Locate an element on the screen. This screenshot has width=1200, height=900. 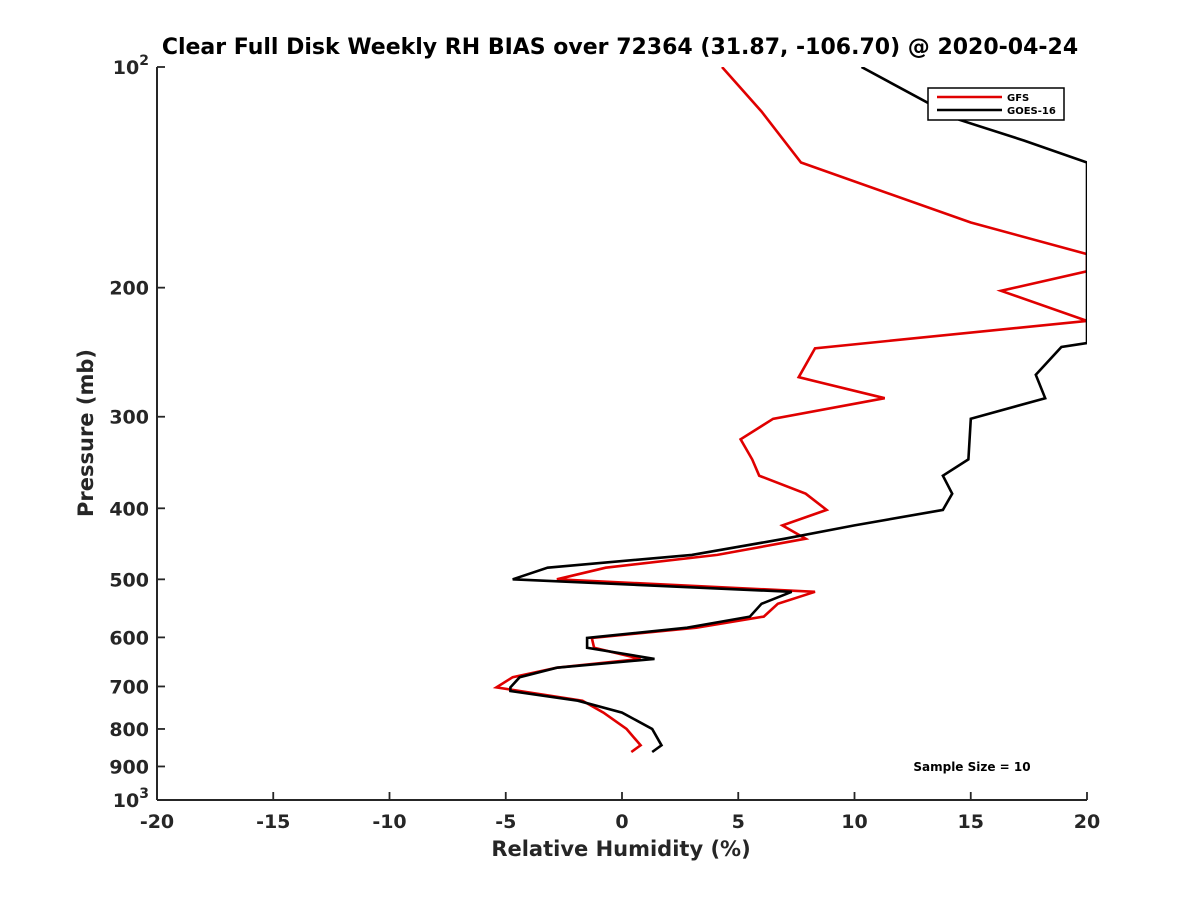
x-tick-label: -10 is located at coordinates (389, 822).